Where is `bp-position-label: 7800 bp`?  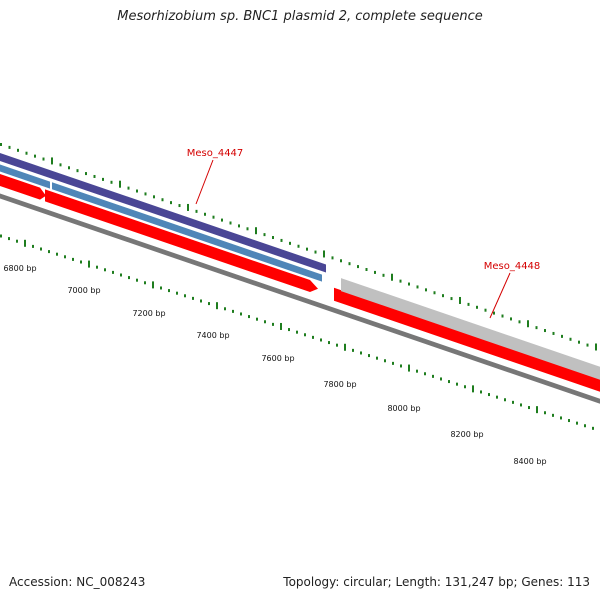
bp-position-label: 7800 bp is located at coordinates (339, 384).